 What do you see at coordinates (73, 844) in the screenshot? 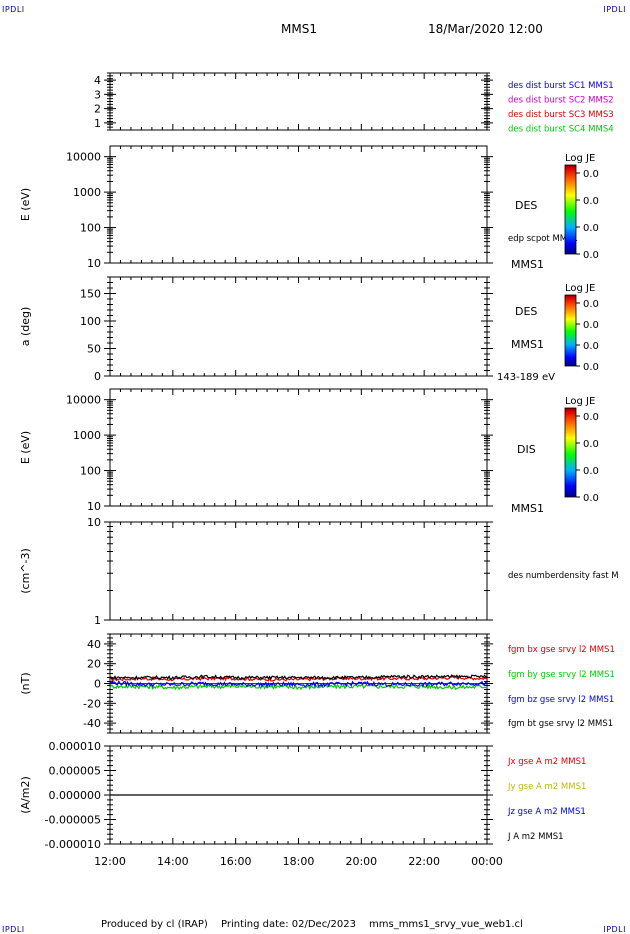
I see `y-tick-label: -0.000010` at bounding box center [73, 844].